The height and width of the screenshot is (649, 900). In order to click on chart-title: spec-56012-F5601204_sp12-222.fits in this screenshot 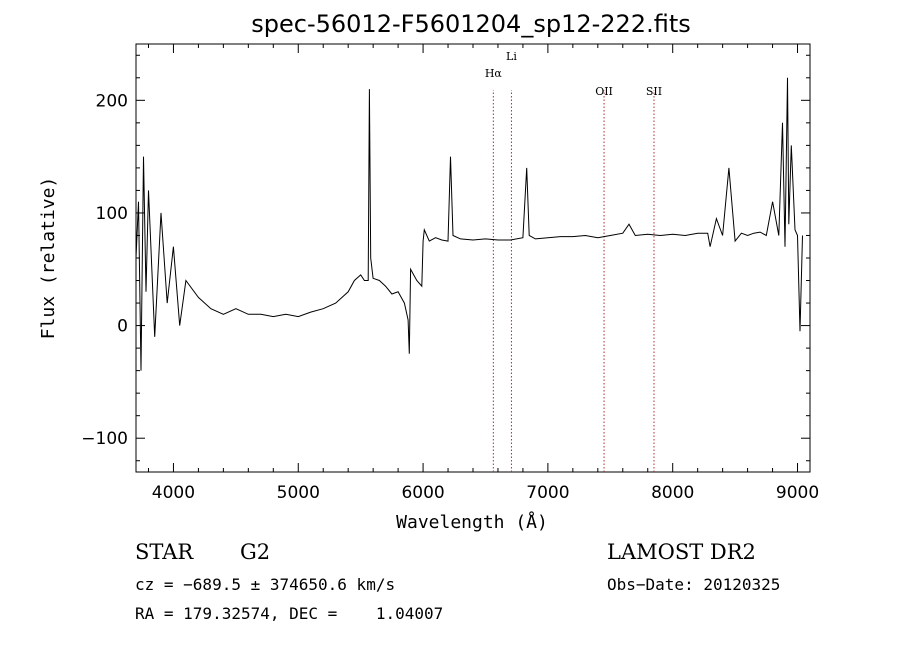, I will do `click(470, 24)`.